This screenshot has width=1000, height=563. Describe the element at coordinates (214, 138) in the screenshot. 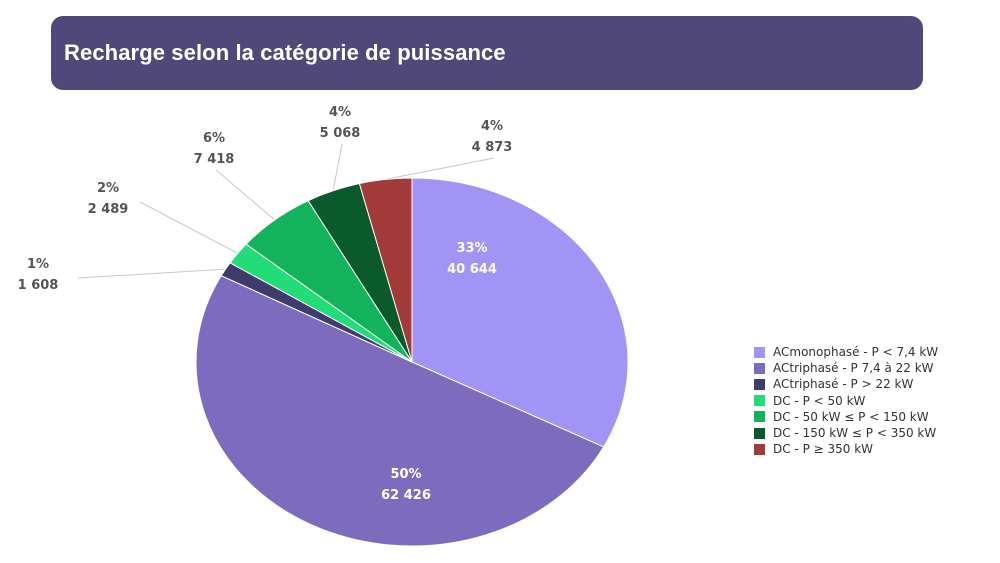

I see `slice-percent-label: 6%` at that location.